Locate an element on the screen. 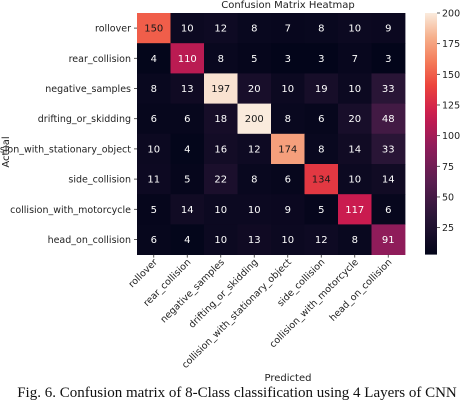 This screenshot has width=474, height=405. cell-value-label: 150 is located at coordinates (153, 29).